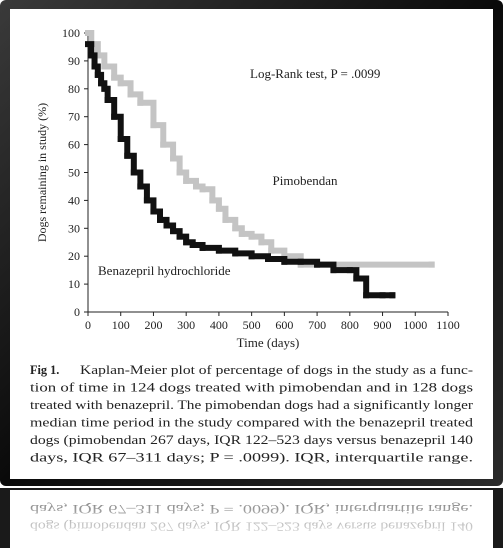 The width and height of the screenshot is (503, 548). What do you see at coordinates (71, 33) in the screenshot?
I see `y-tick-label: 100` at bounding box center [71, 33].